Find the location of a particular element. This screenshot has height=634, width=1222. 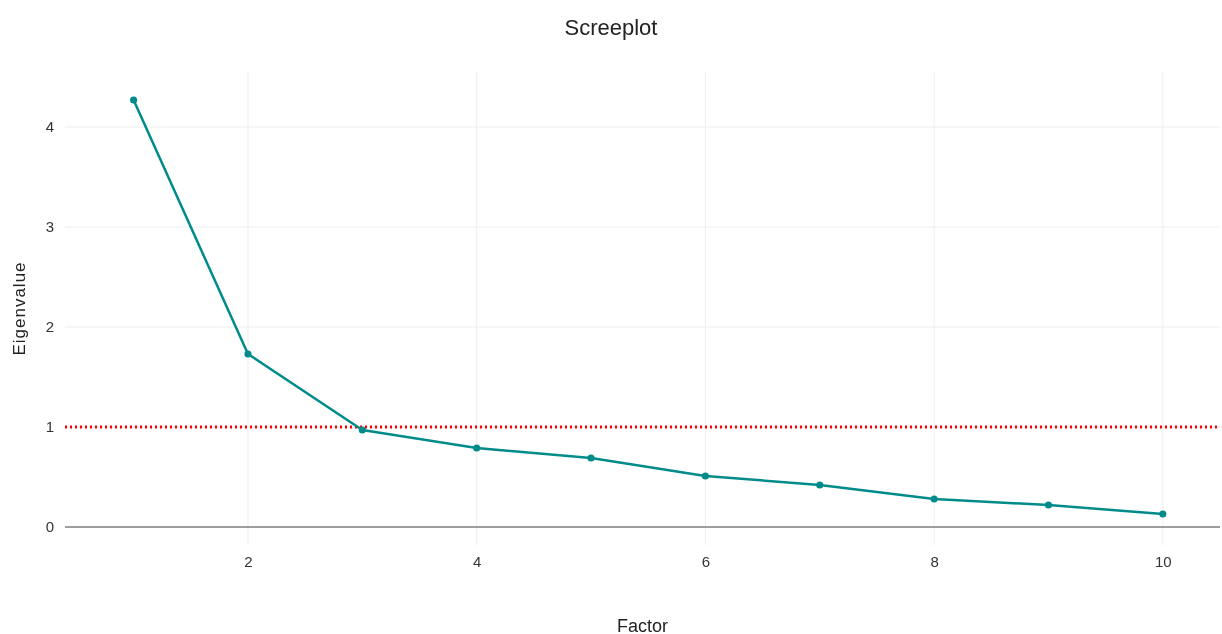

x-tick-label: 8 is located at coordinates (934, 561).